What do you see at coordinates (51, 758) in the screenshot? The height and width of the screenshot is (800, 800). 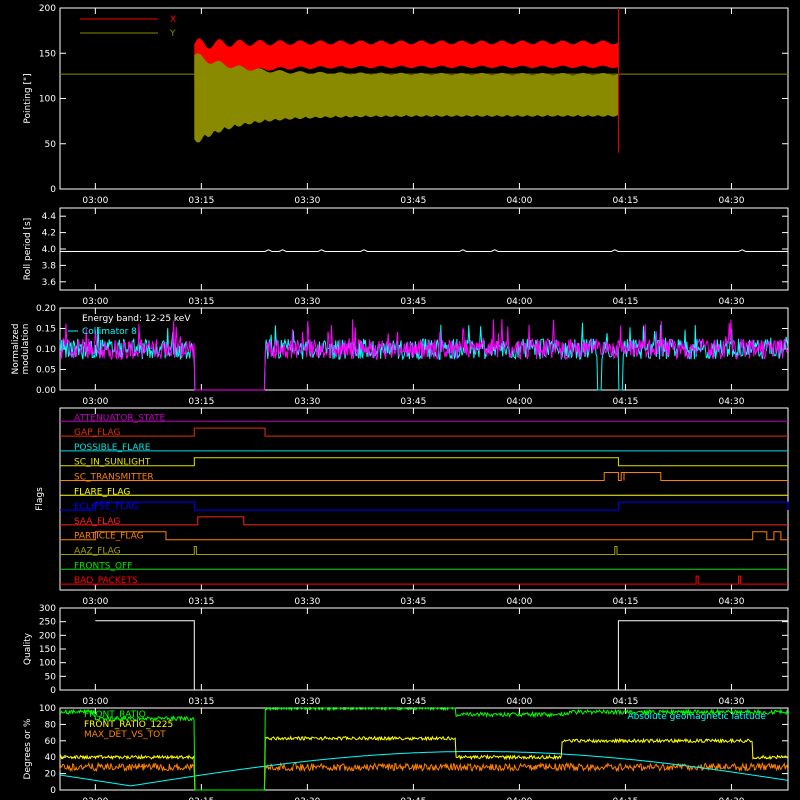 I see `y-tick-label: 40` at bounding box center [51, 758].